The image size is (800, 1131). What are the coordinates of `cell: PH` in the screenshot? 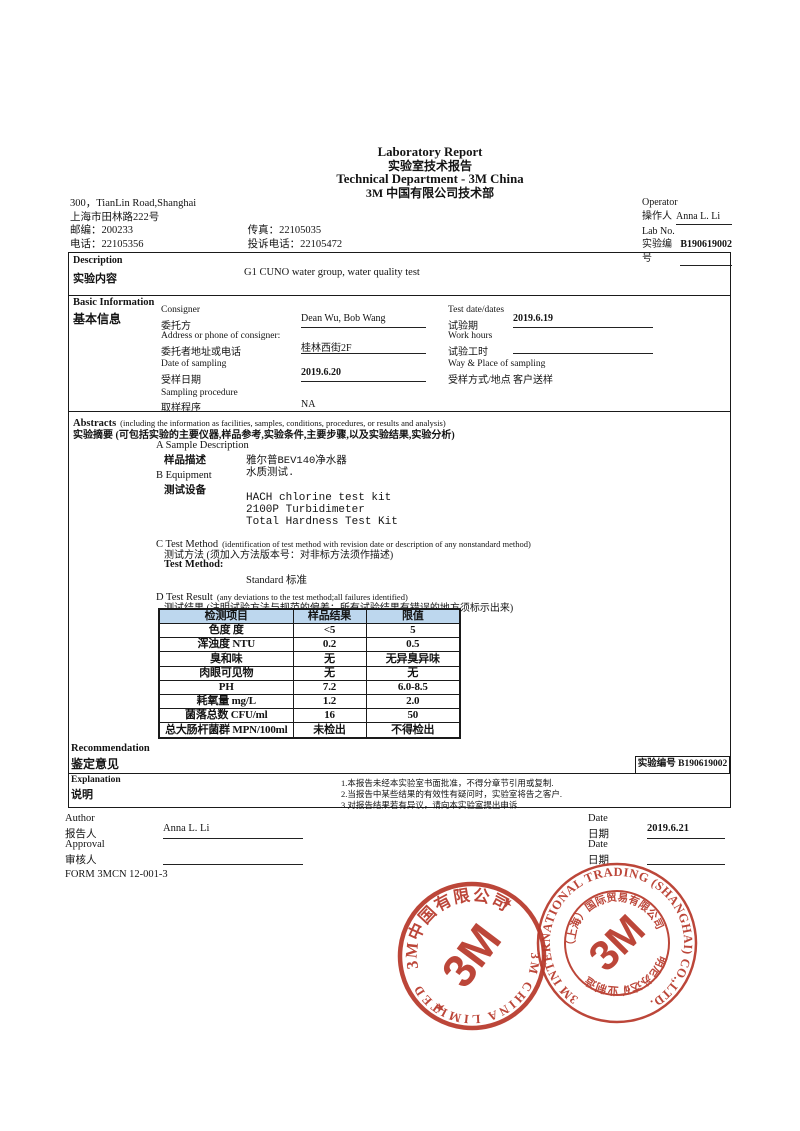 It's located at (226, 687).